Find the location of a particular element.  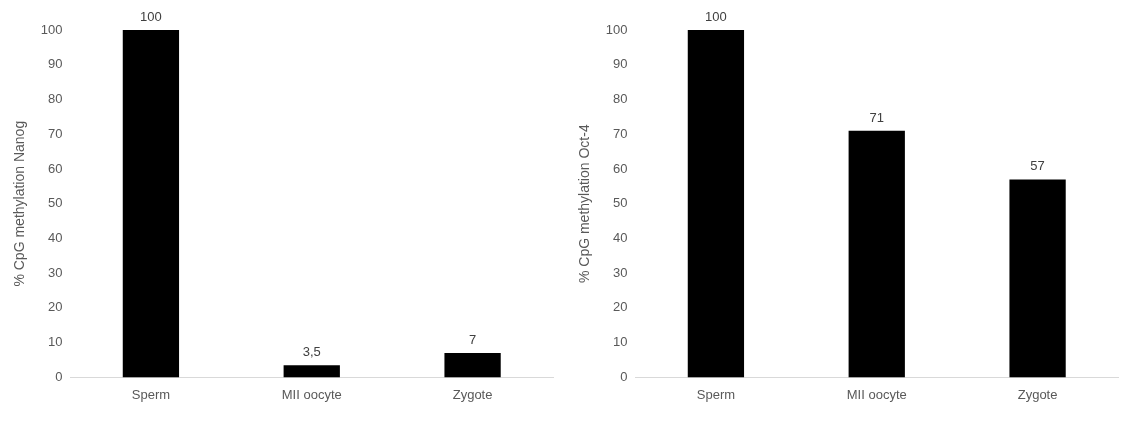

data-label: 57 is located at coordinates (1037, 166).